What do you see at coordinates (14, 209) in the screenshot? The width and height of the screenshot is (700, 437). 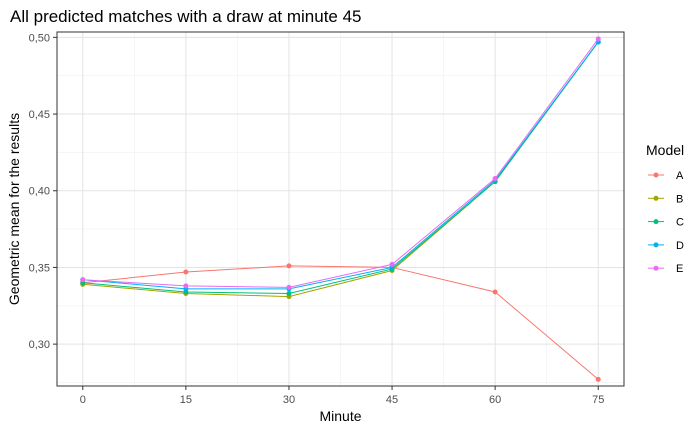 I see `y-axis-title: Geometric mean for the results` at bounding box center [14, 209].